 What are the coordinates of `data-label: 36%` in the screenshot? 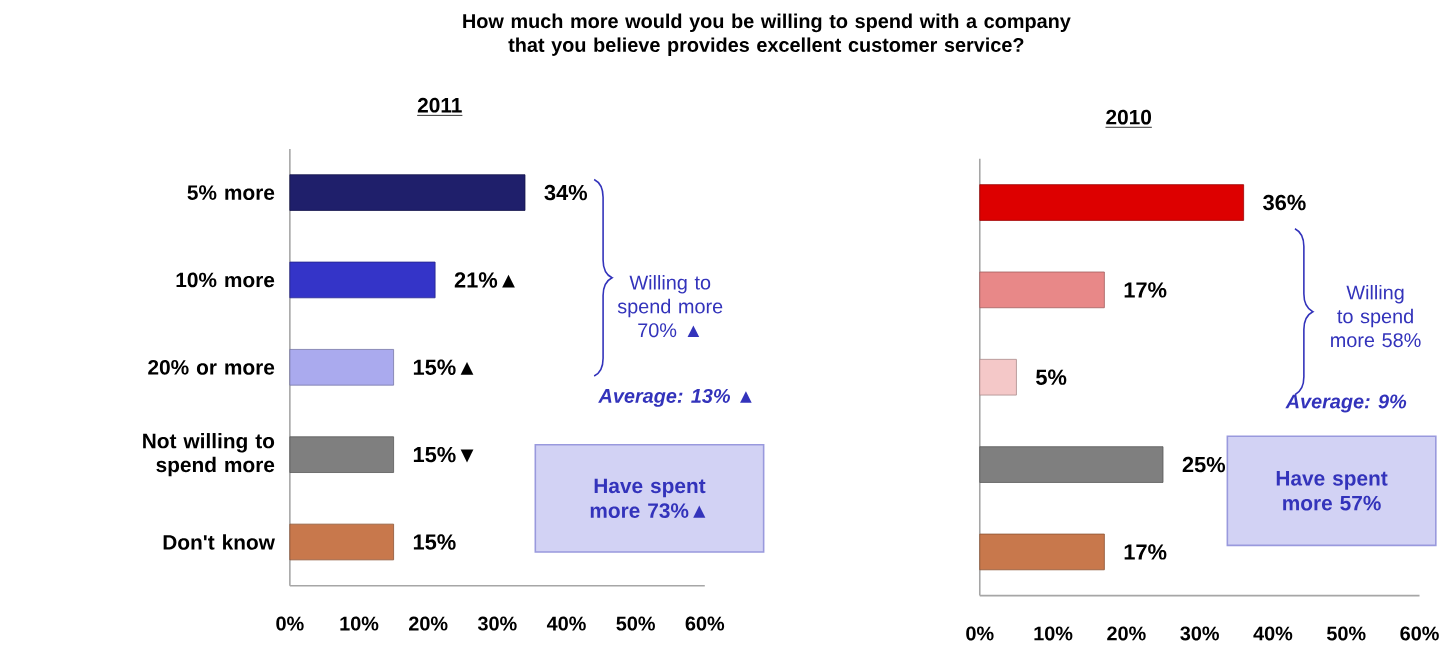 It's located at (1284, 202).